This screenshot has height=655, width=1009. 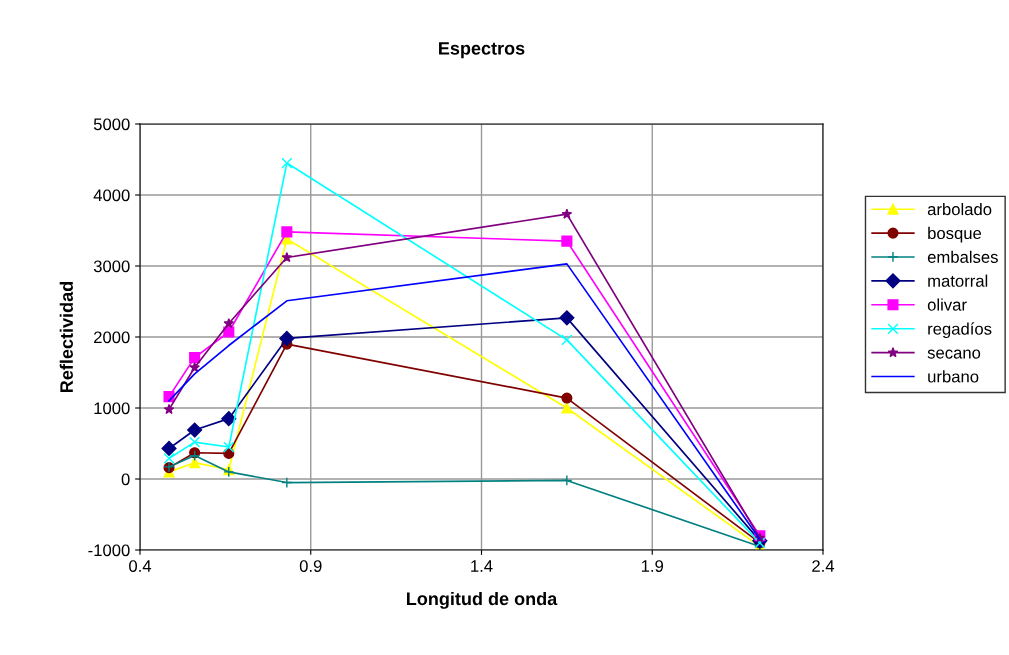 I want to click on legend-label: embalses, so click(x=962, y=256).